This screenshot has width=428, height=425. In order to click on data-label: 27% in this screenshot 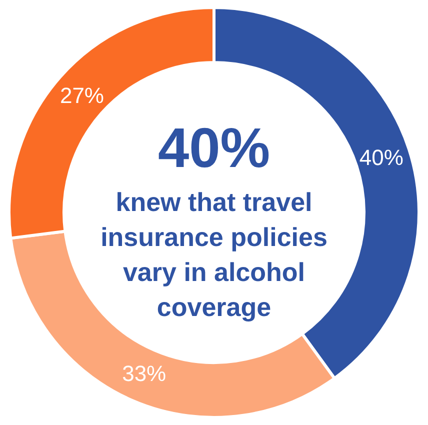, I will do `click(82, 95)`.